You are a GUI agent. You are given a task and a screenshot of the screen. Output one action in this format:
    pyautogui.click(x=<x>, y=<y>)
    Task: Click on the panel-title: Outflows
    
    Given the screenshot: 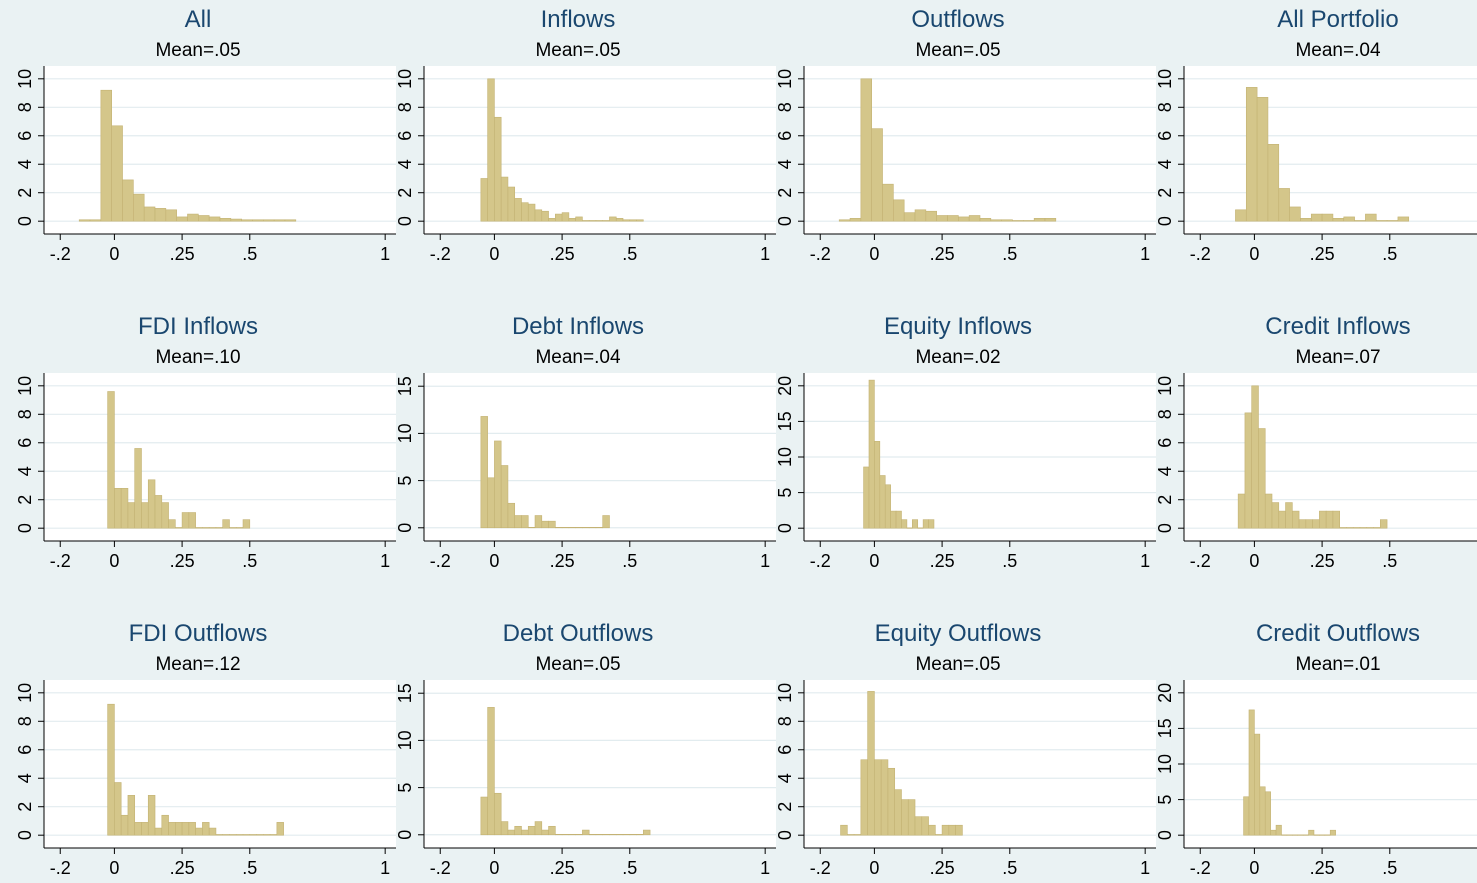 What is the action you would take?
    pyautogui.click(x=958, y=19)
    